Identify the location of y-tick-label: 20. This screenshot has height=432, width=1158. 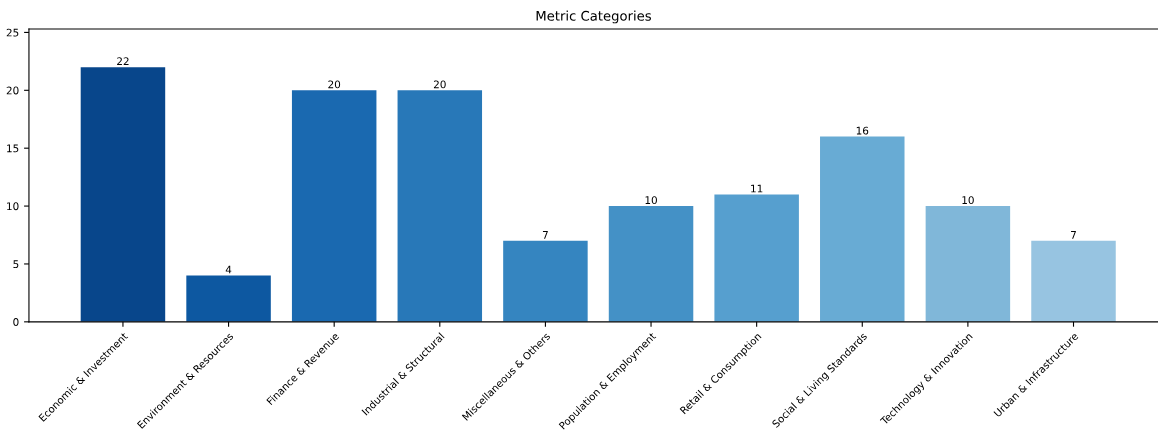
(12, 90).